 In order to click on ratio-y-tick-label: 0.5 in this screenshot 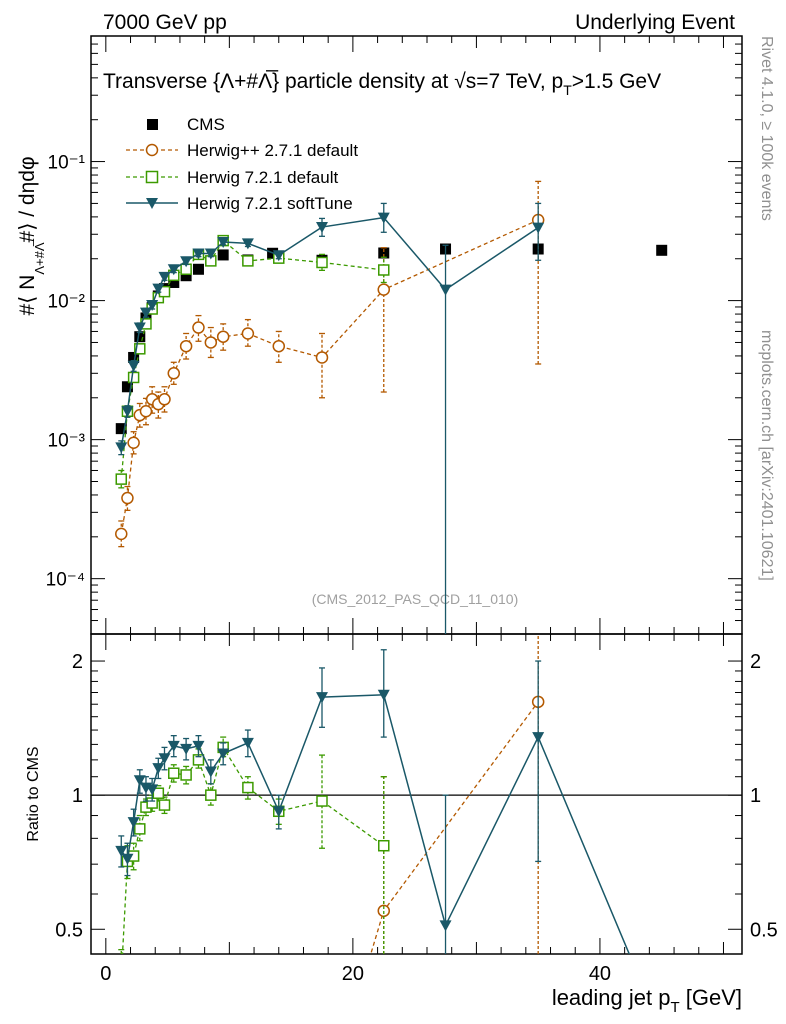, I will do `click(69, 930)`.